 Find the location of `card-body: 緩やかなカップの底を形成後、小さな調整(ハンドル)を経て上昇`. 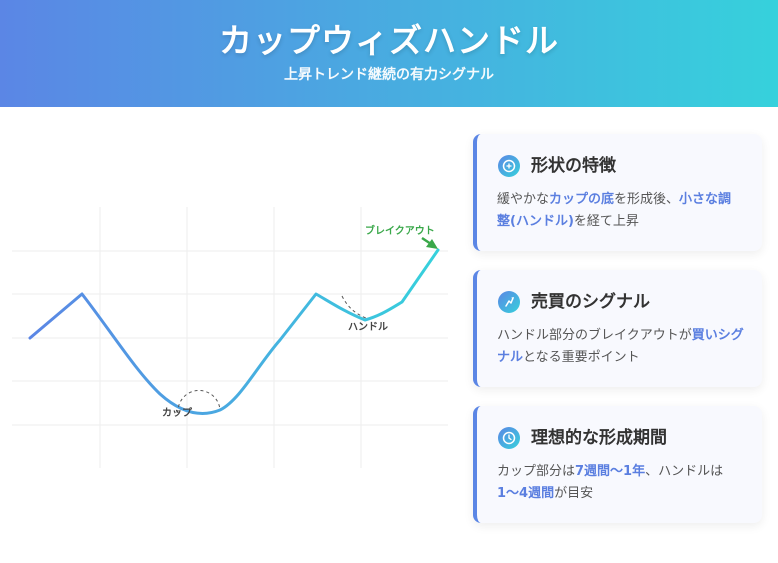

card-body: 緩やかなカップの底を形成後、小さな調整(ハンドル)を経て上昇 is located at coordinates (620, 211).